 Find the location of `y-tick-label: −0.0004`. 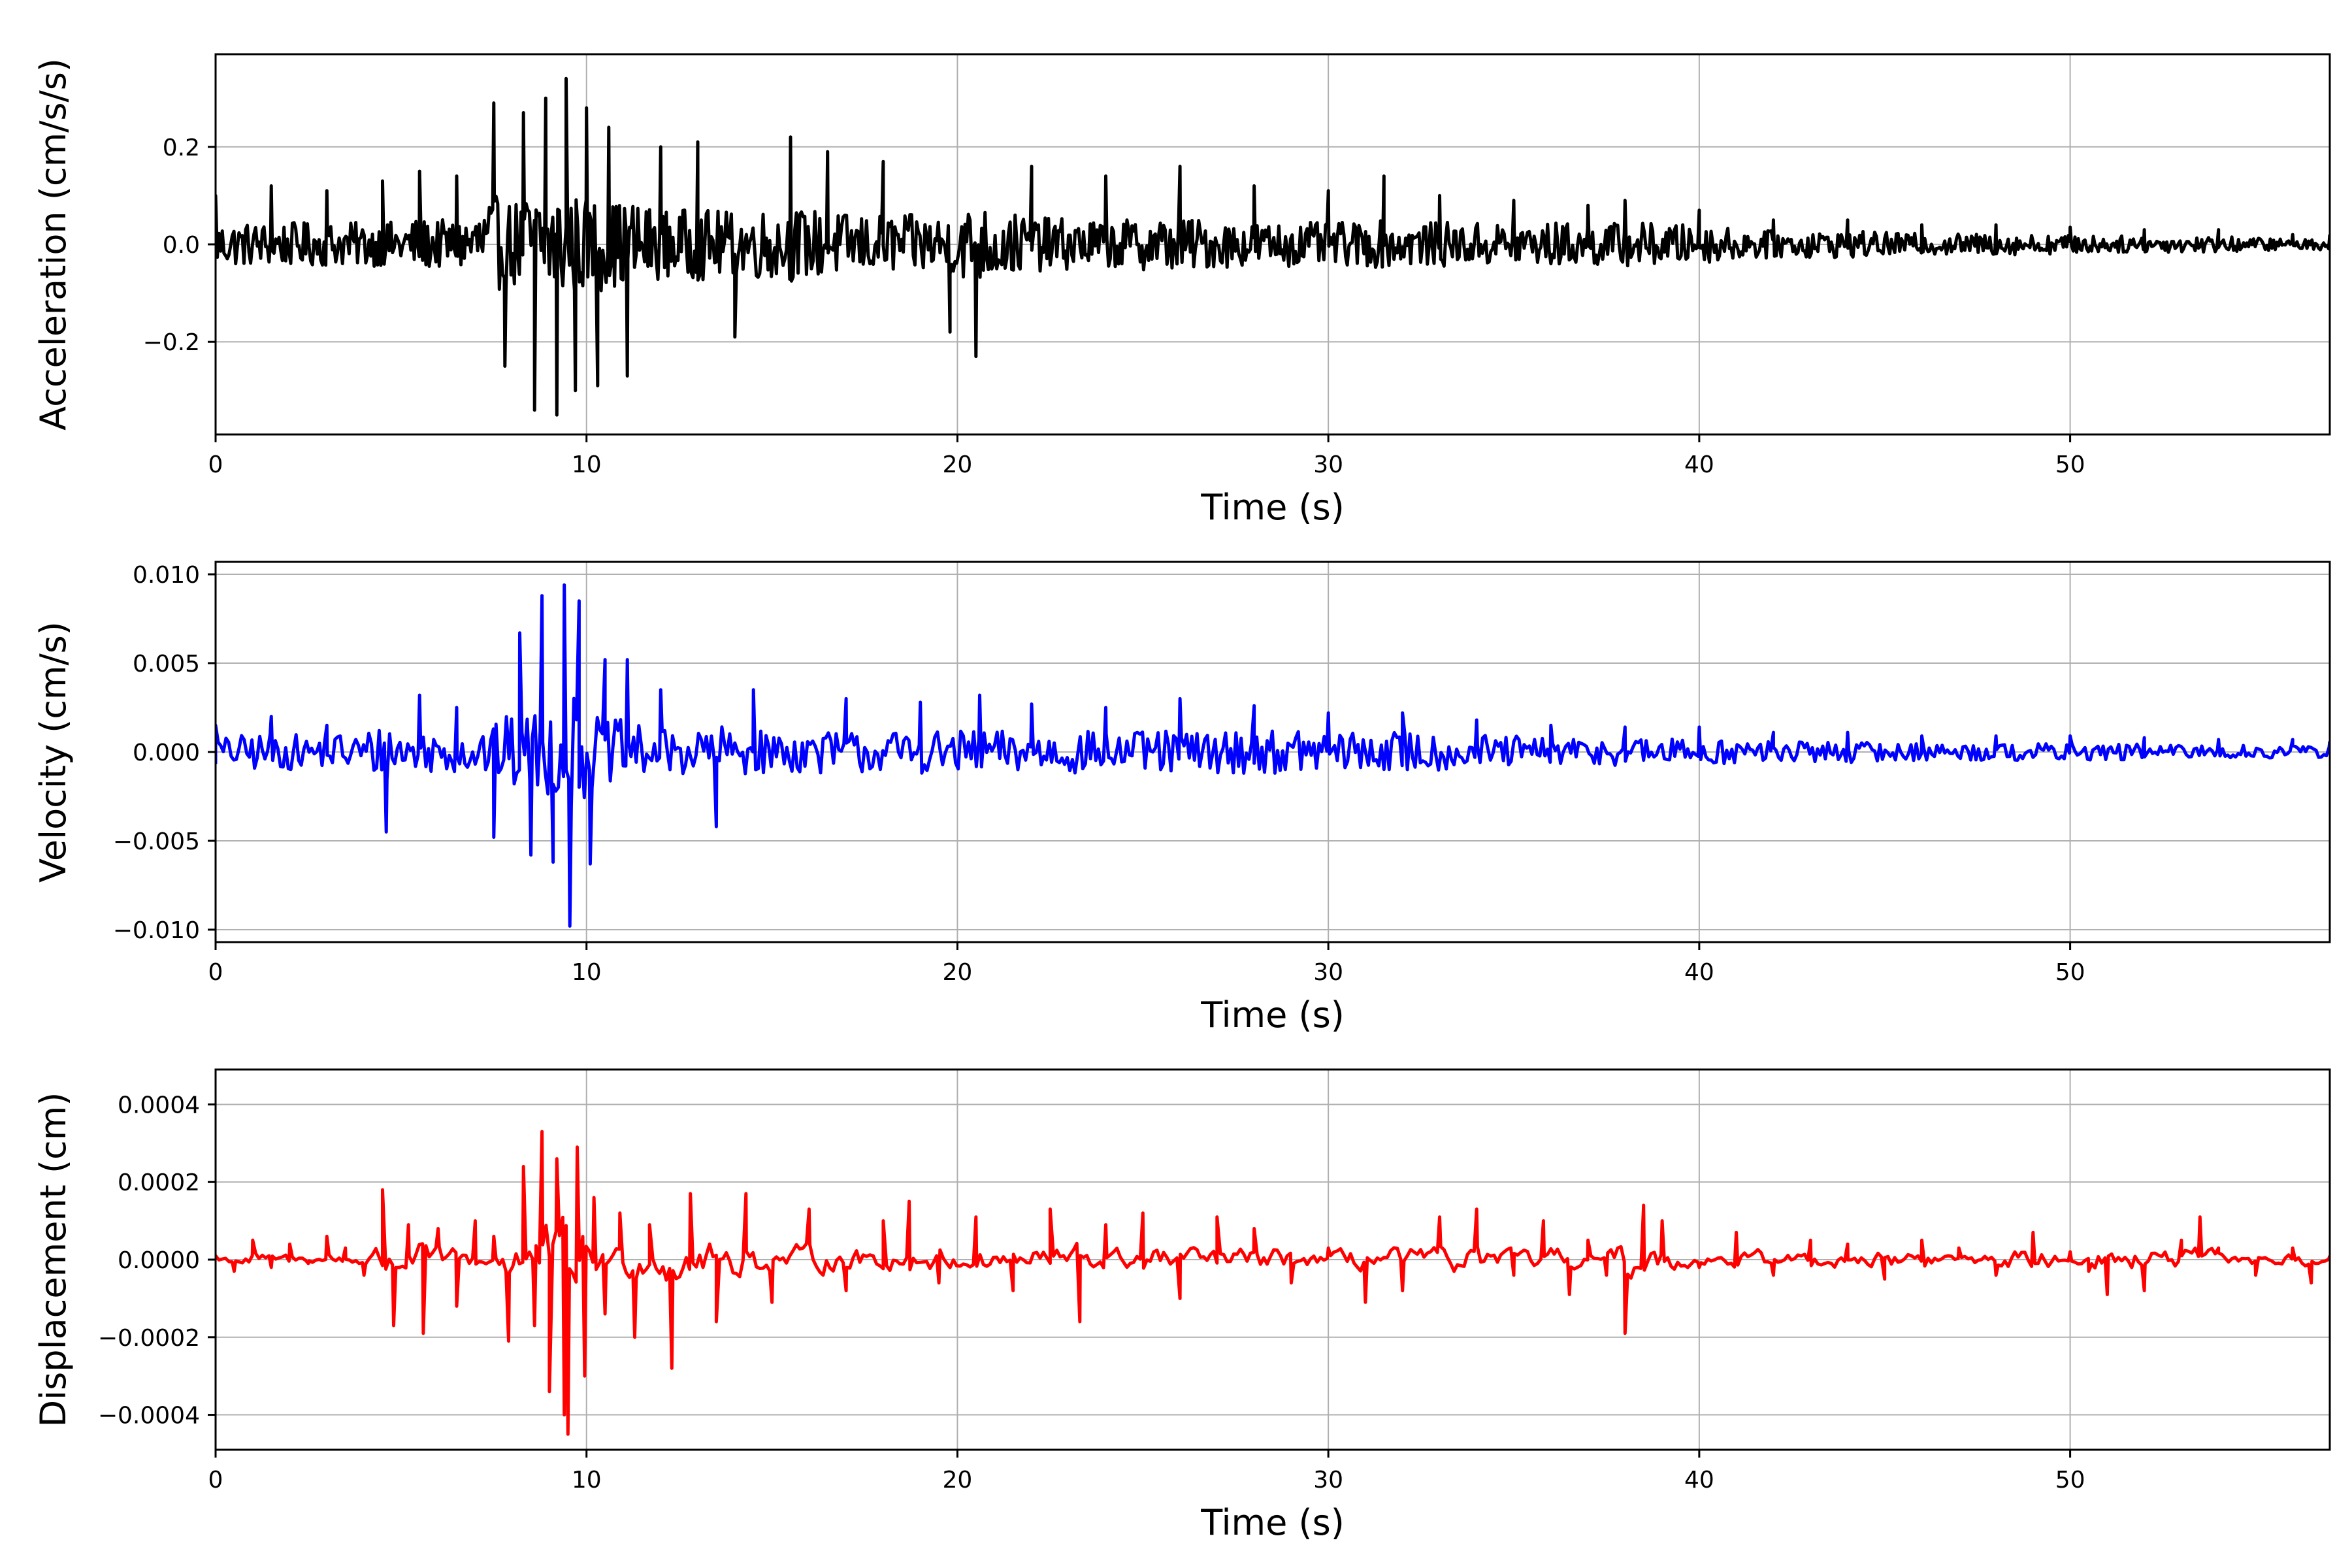

y-tick-label: −0.0004 is located at coordinates (149, 1416).